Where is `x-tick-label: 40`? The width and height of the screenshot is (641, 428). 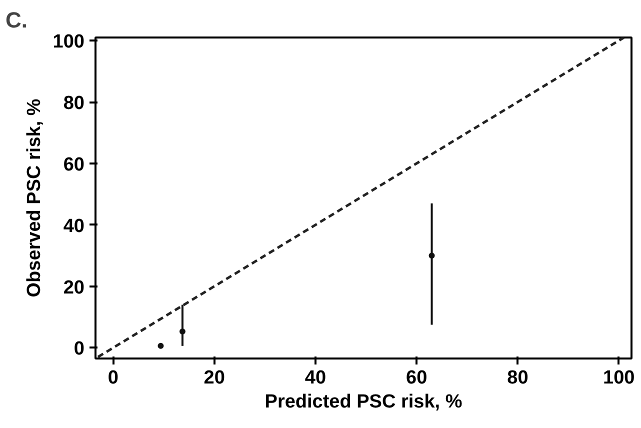
x-tick-label: 40 is located at coordinates (315, 378).